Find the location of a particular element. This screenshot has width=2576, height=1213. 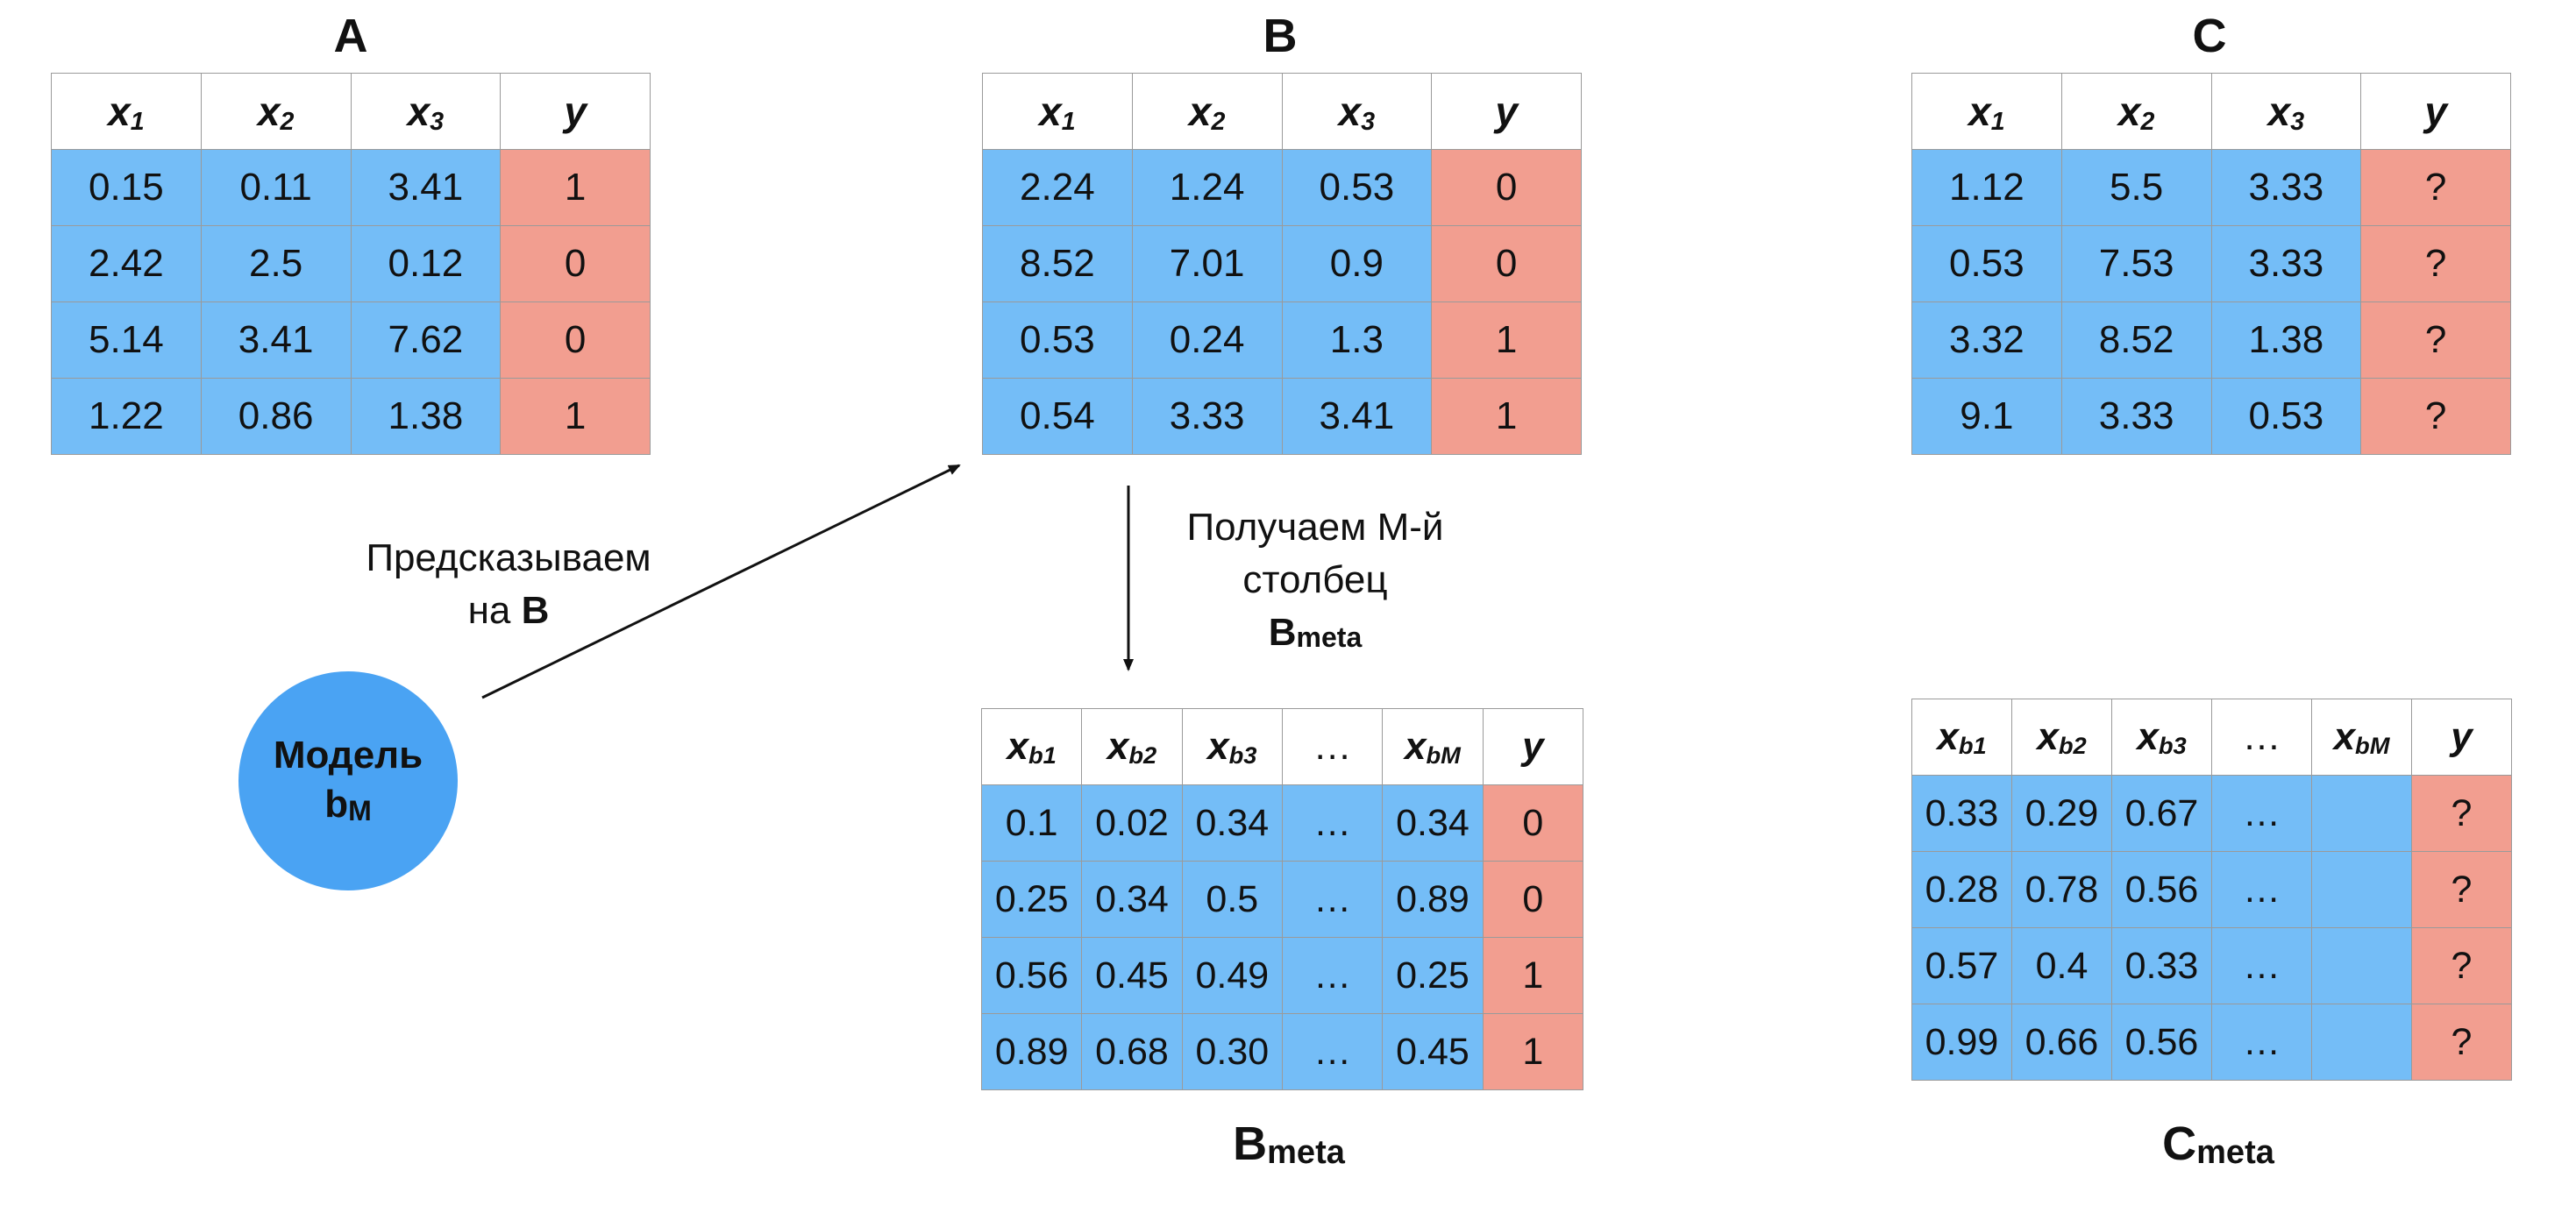

table-row: 0.56 0.45 0.49… 0.25 1 is located at coordinates (1281, 976).